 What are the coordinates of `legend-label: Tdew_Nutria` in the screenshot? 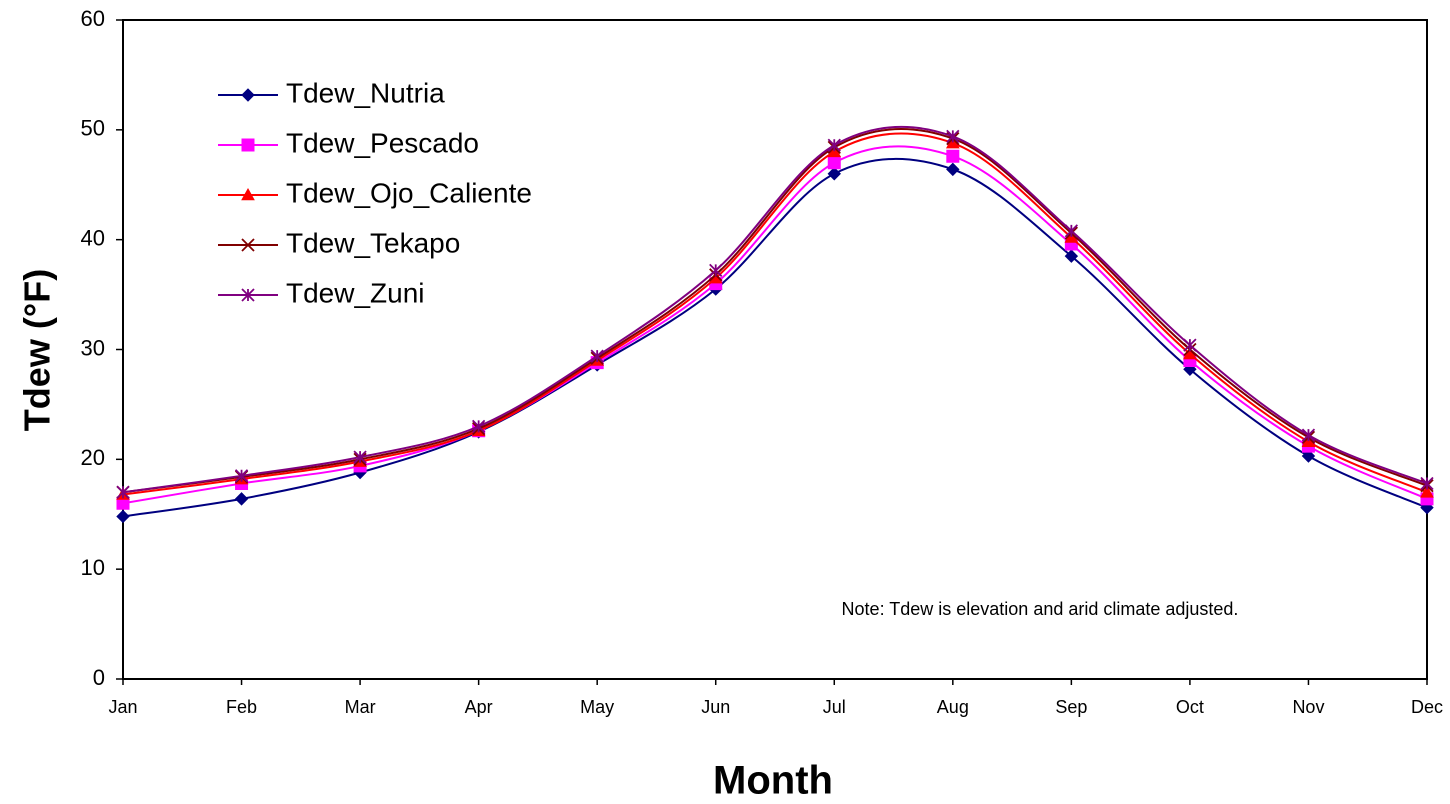 It's located at (365, 92).